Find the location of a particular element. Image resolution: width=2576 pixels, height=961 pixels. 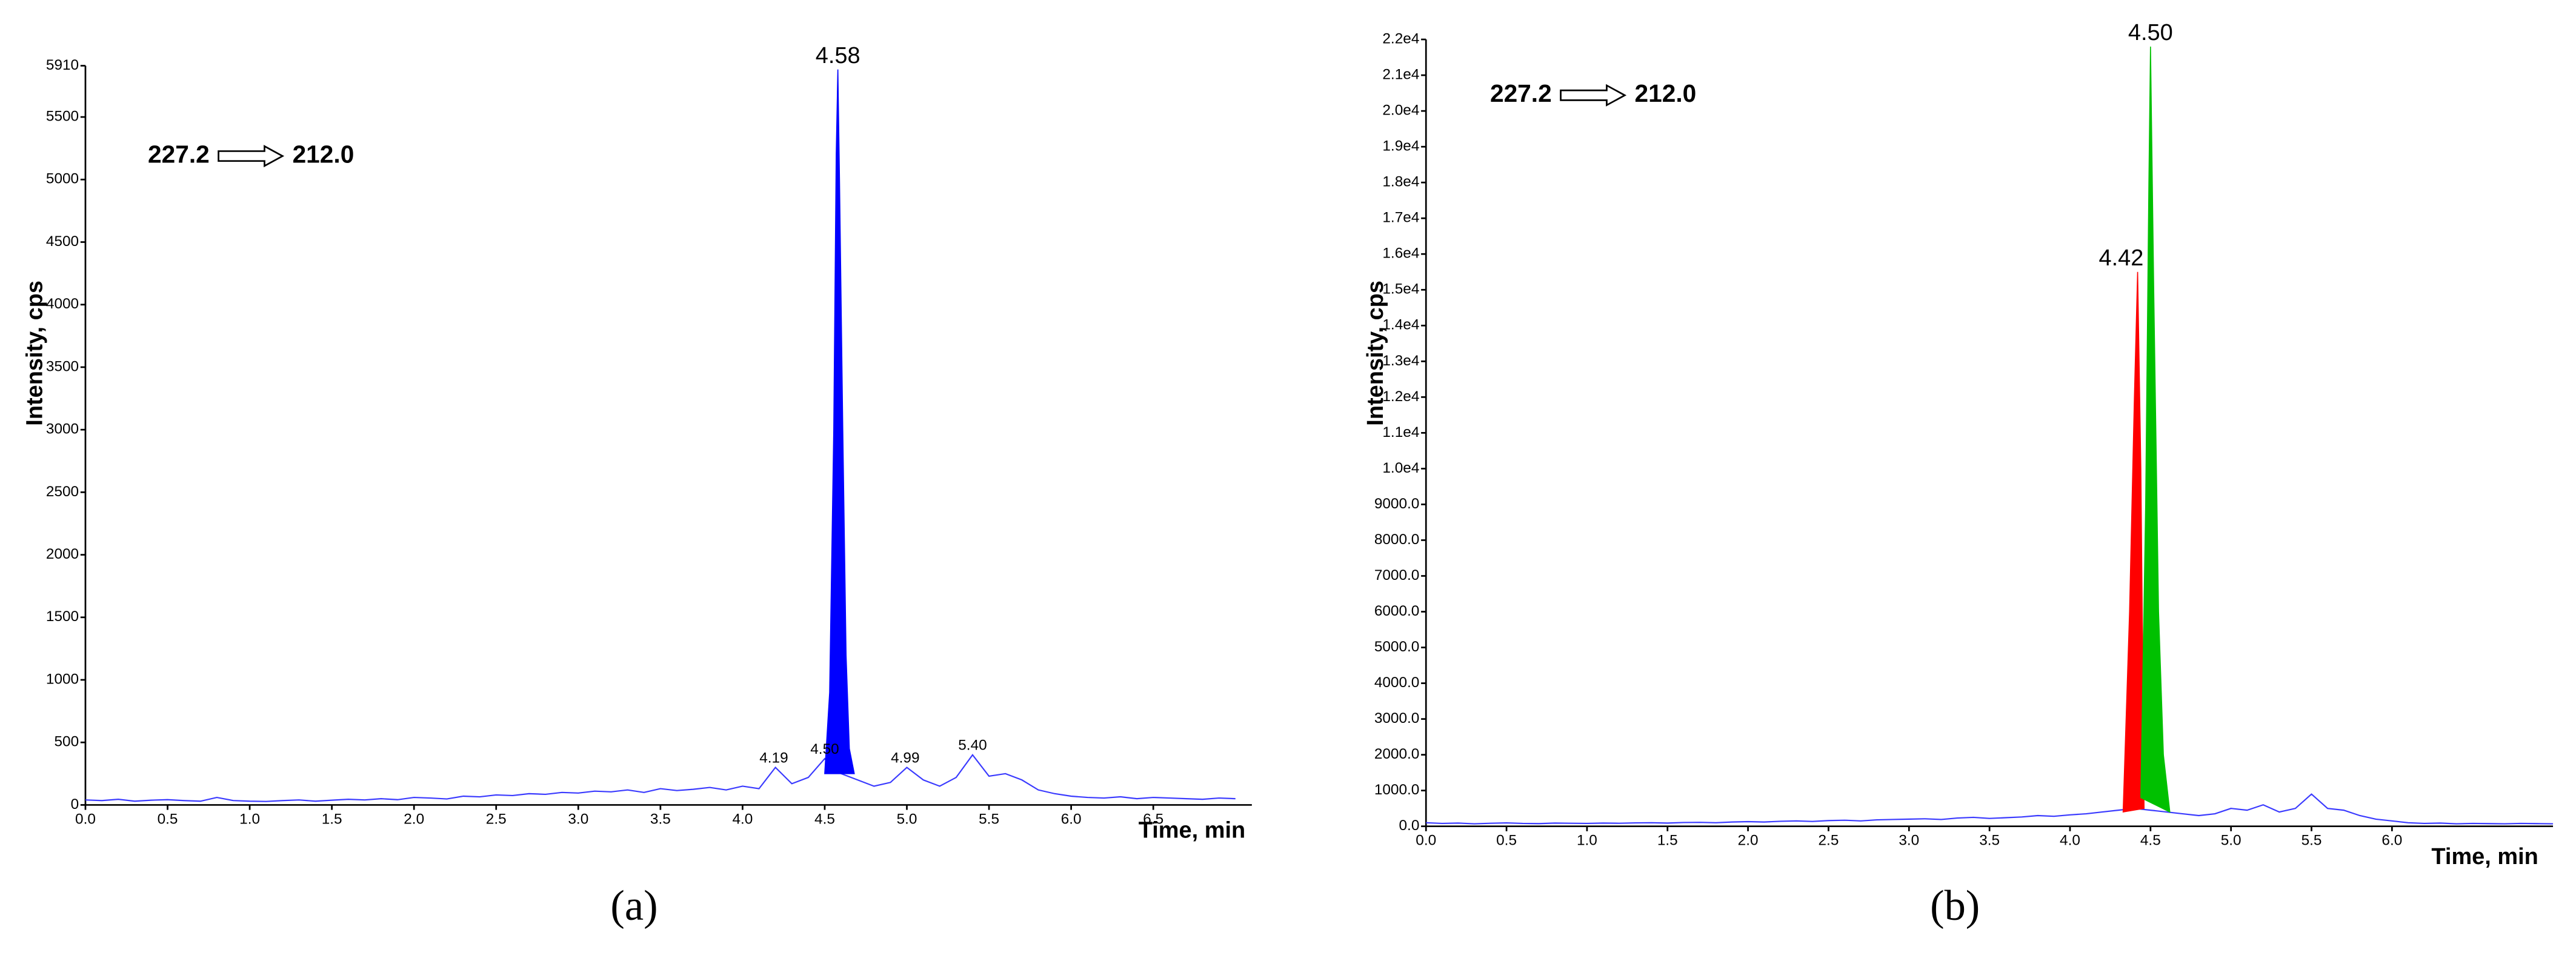

y-tick-label: 1.0e4 is located at coordinates (1400, 468).